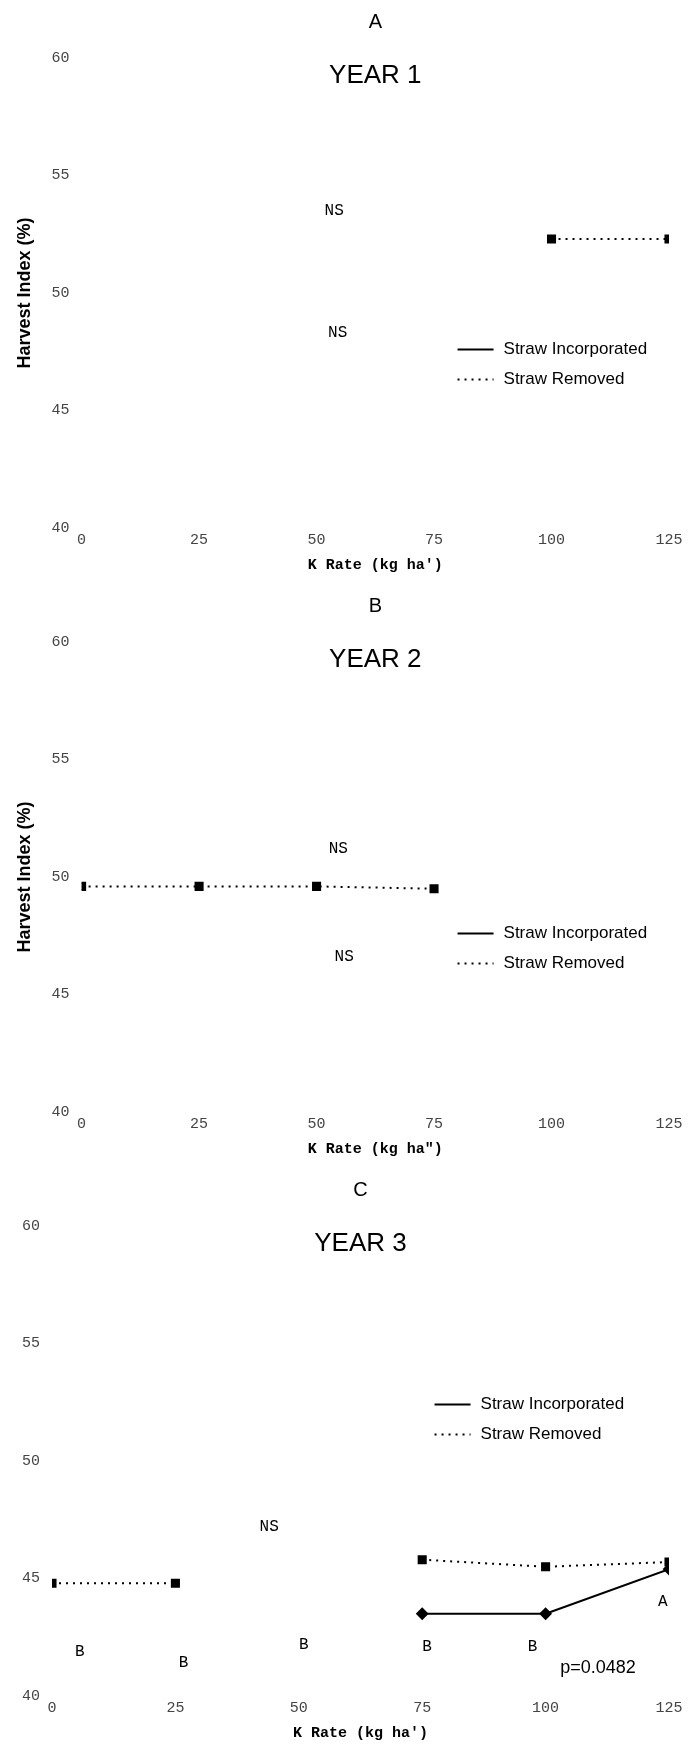 The height and width of the screenshot is (1754, 693). I want to click on annotation: A, so click(663, 1602).